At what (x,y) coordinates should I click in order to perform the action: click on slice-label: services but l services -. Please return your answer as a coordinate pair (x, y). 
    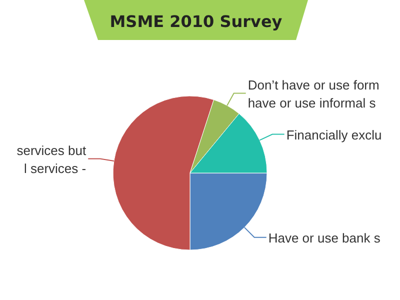
    Looking at the image, I should click on (51, 159).